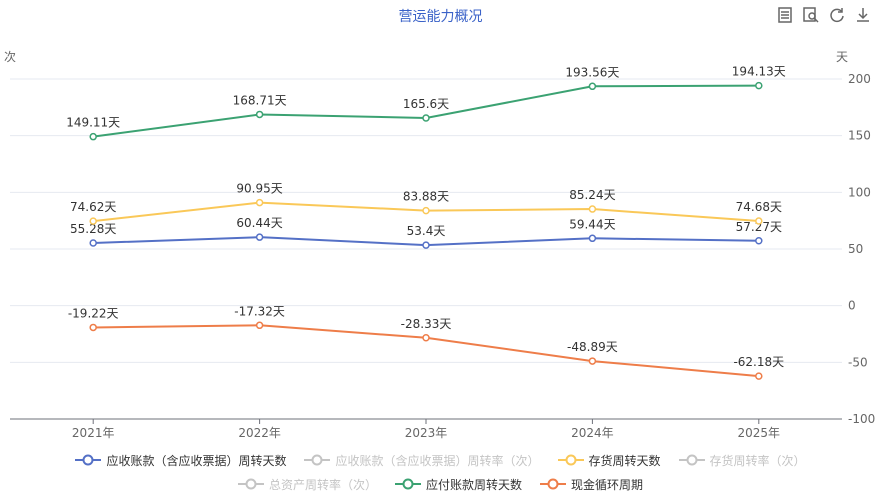 This screenshot has width=881, height=500. I want to click on data-label: -62.18天, so click(758, 362).